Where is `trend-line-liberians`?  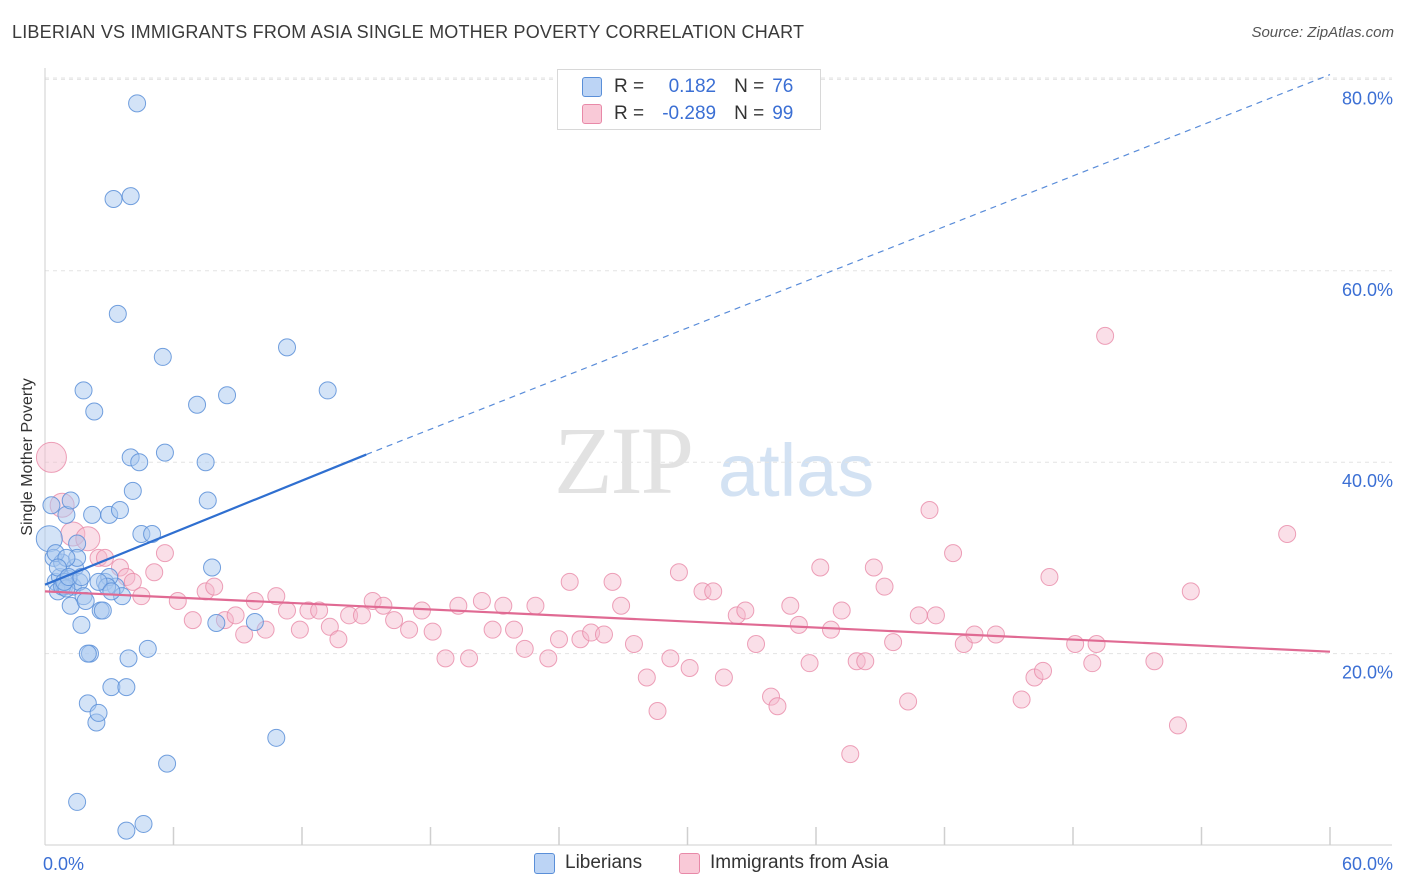 trend-line-liberians is located at coordinates (205, 519).